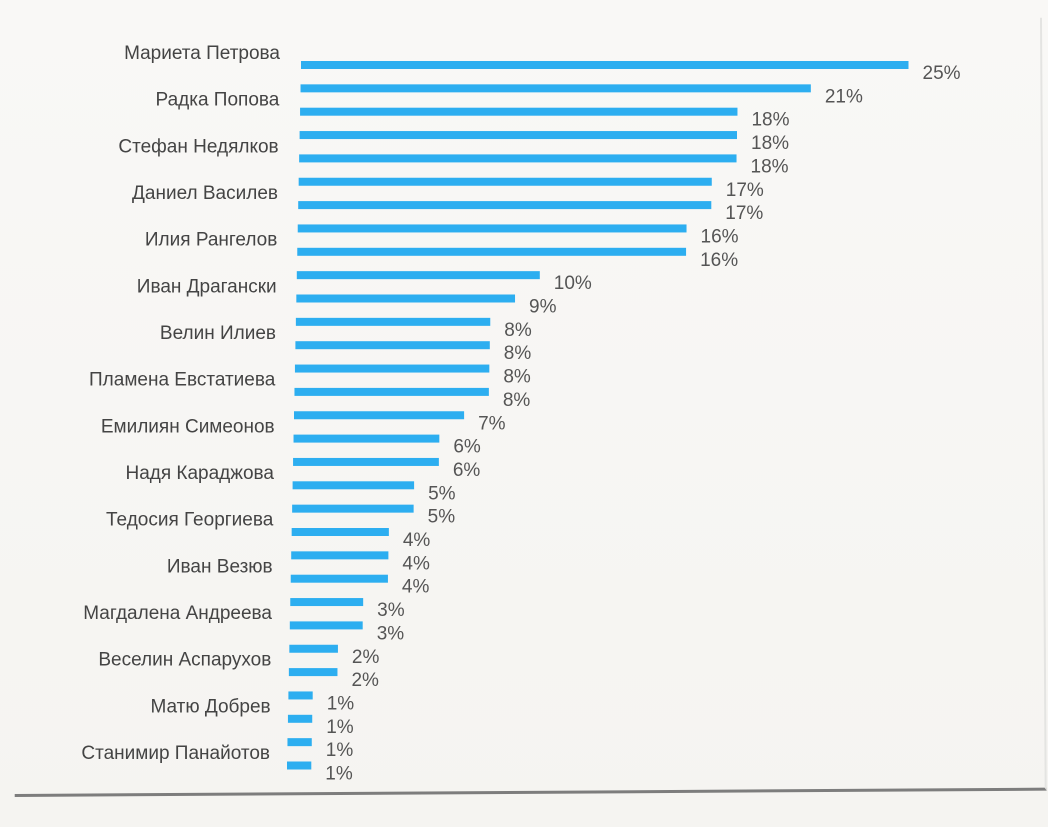  Describe the element at coordinates (844, 96) in the screenshot. I see `bar-value-label: 21%` at that location.